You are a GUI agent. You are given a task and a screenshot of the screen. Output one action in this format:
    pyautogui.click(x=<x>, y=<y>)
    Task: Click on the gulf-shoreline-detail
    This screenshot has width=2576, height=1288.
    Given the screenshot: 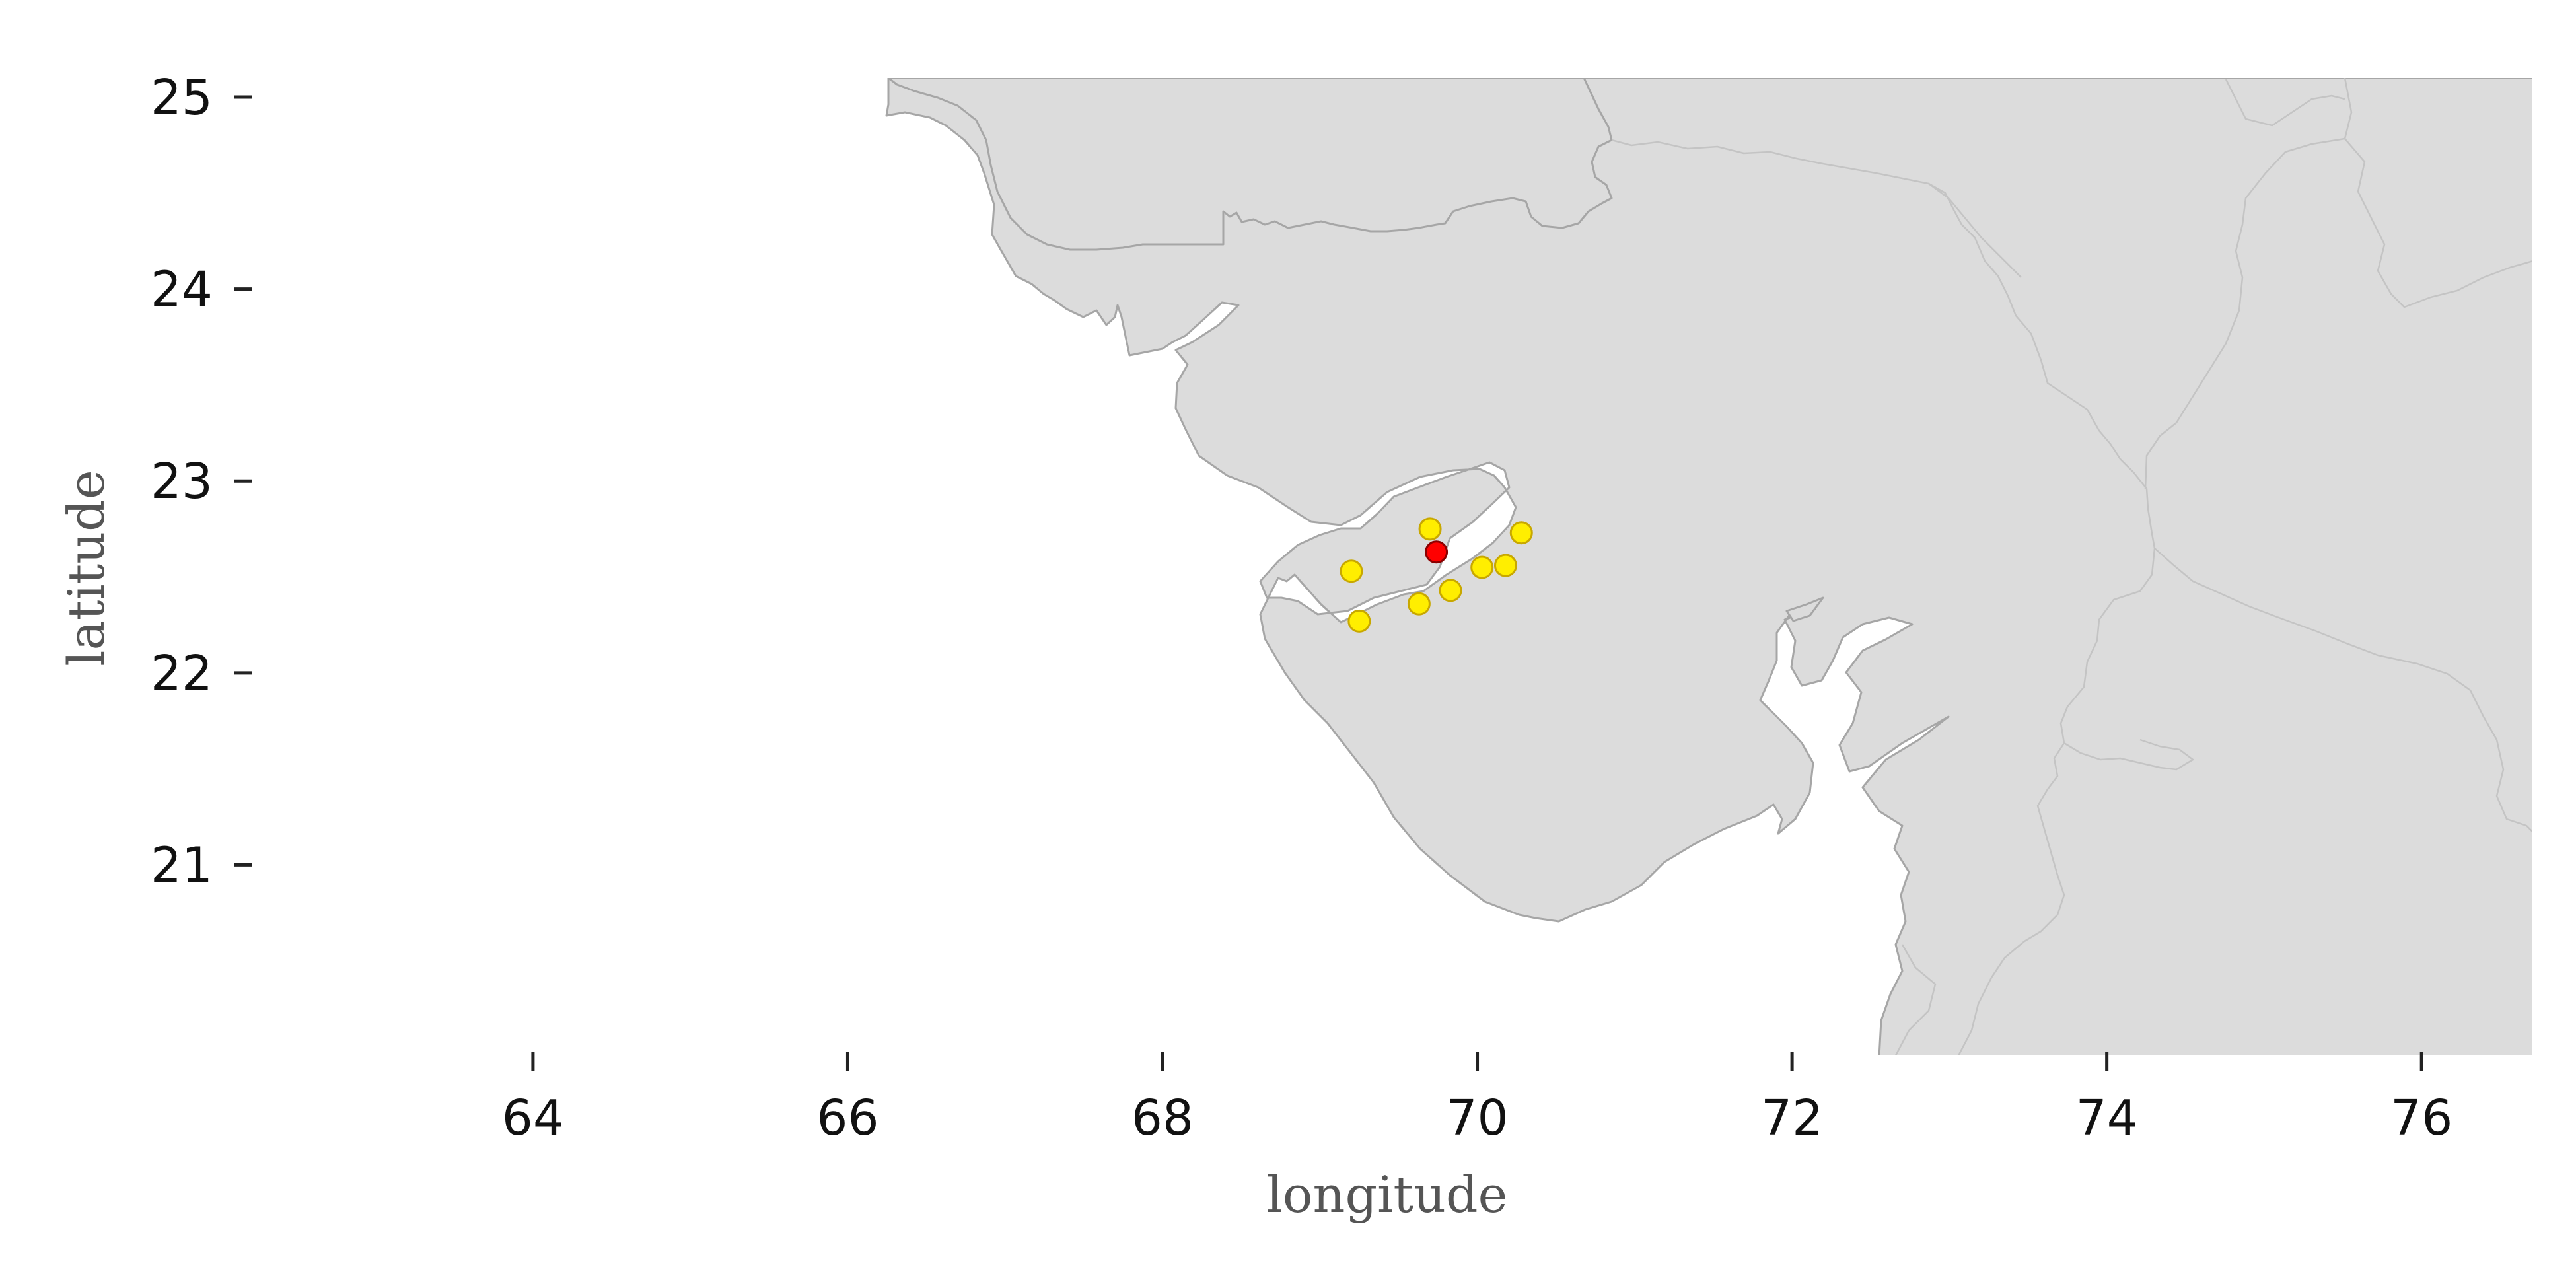 What is the action you would take?
    pyautogui.click(x=1805, y=609)
    